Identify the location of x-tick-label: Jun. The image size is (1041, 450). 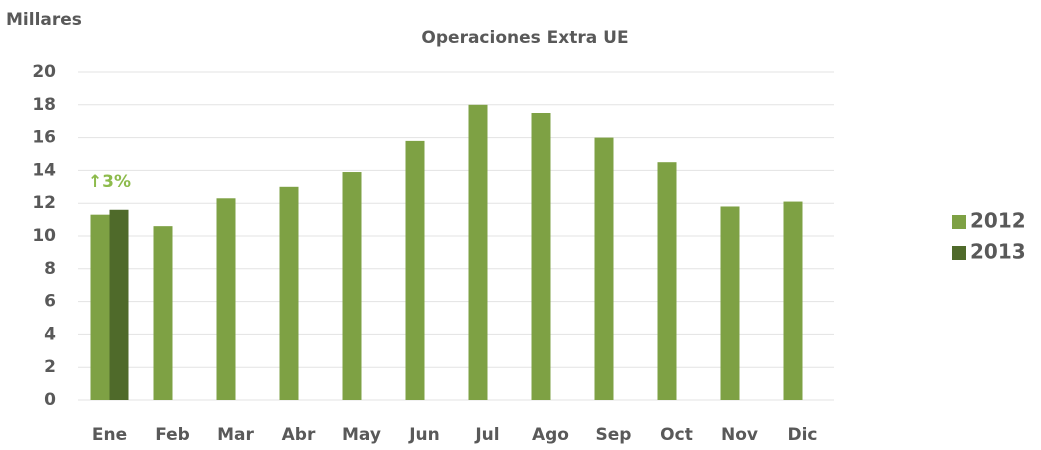
(424, 435).